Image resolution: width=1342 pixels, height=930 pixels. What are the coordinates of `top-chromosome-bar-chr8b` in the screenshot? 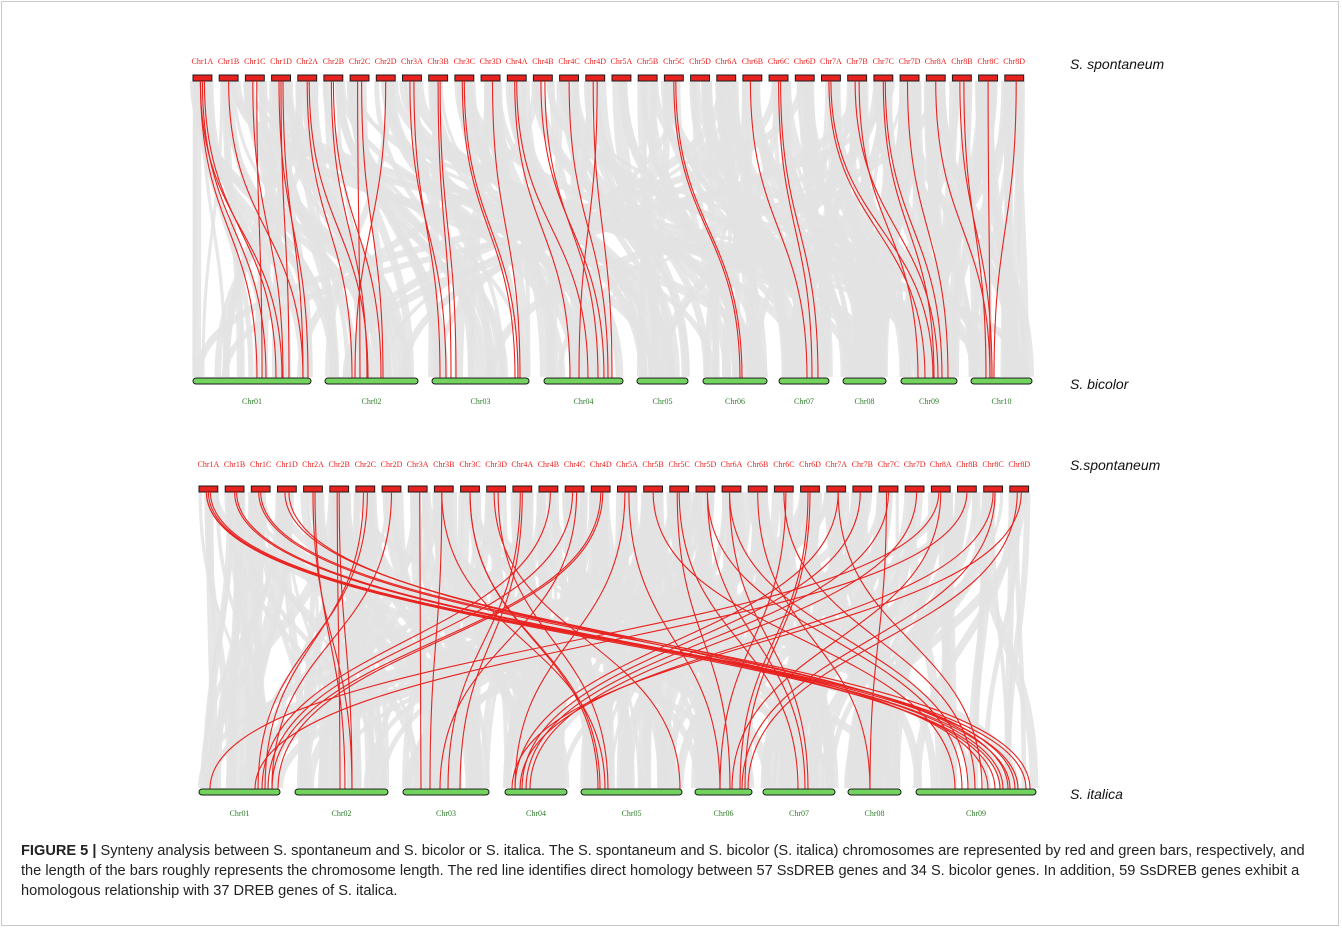 It's located at (961, 78).